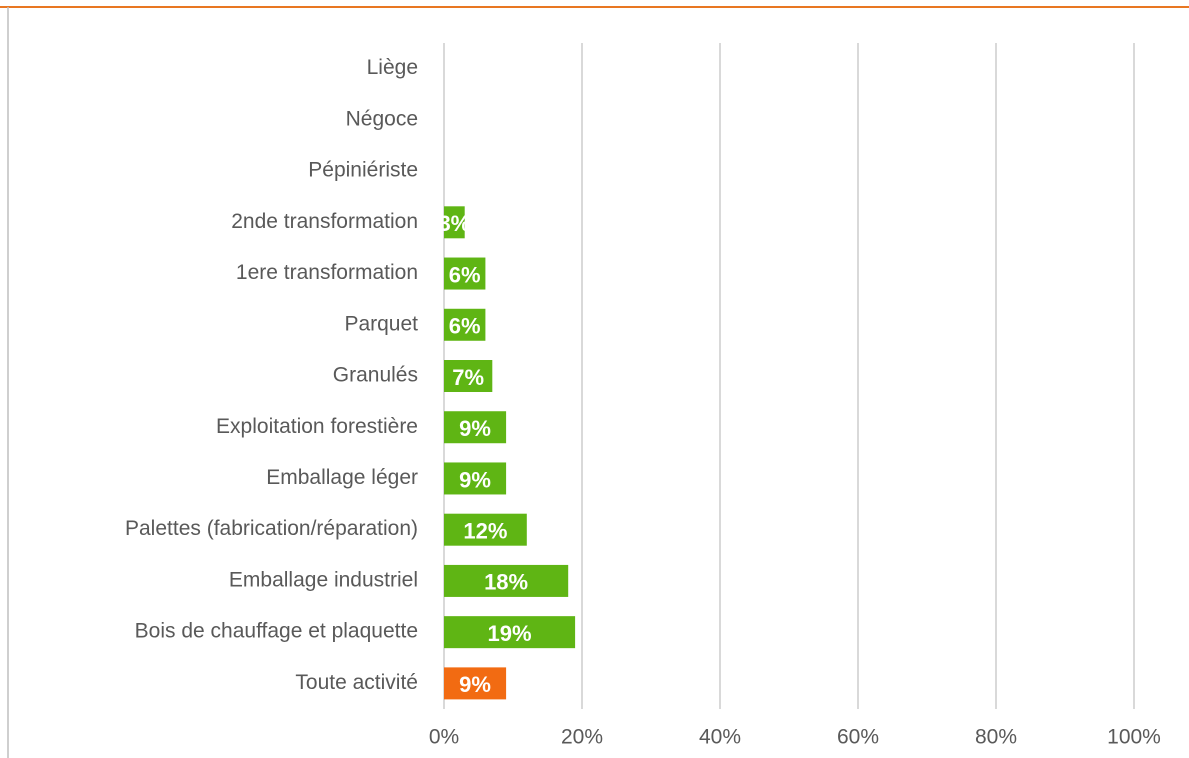 This screenshot has height=758, width=1189. I want to click on y-tick-label: Exploitation forestière, so click(317, 426).